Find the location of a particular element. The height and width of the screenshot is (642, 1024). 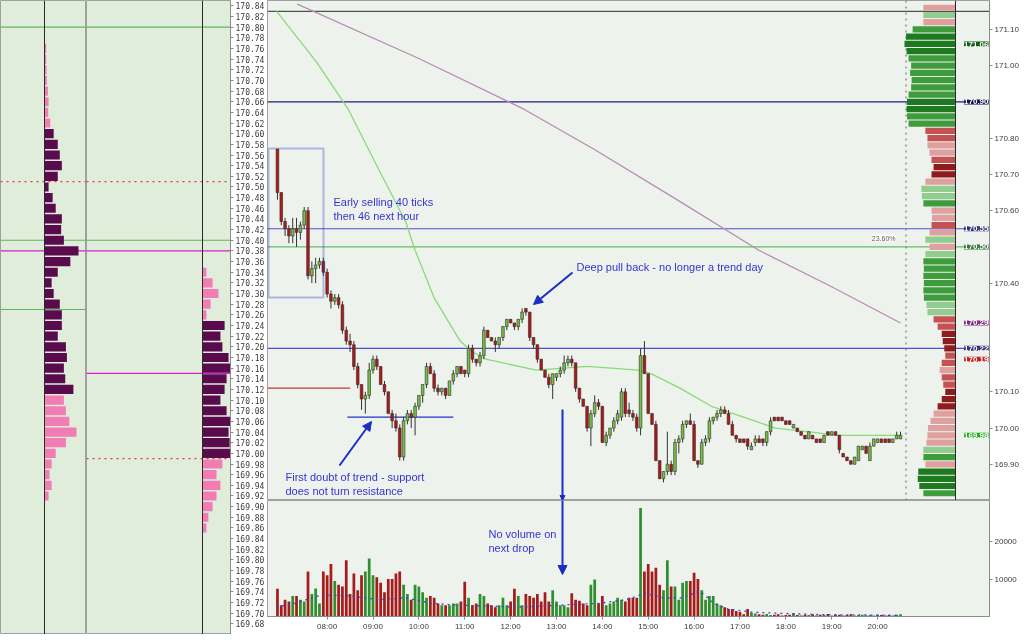

y-tick-label: 170.52 is located at coordinates (250, 177).